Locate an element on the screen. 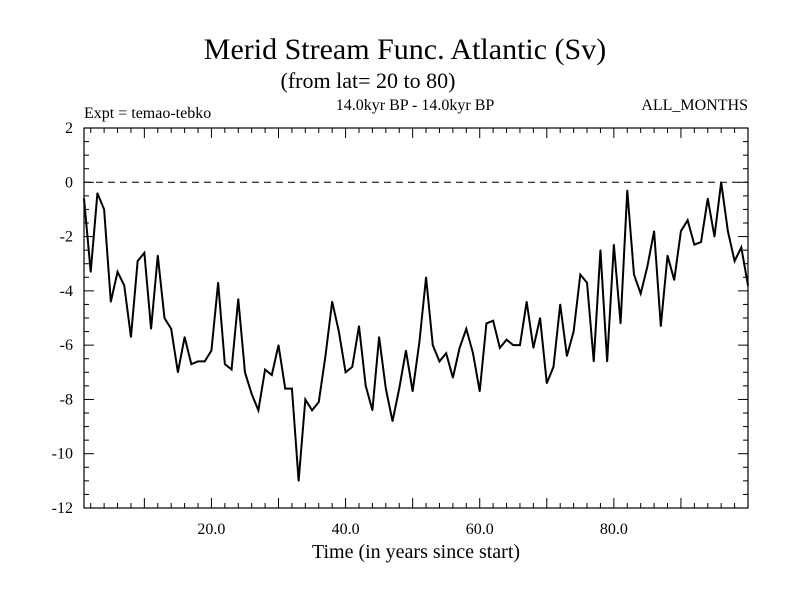 This screenshot has width=800, height=600. y-tick-label: -2 is located at coordinates (66, 237).